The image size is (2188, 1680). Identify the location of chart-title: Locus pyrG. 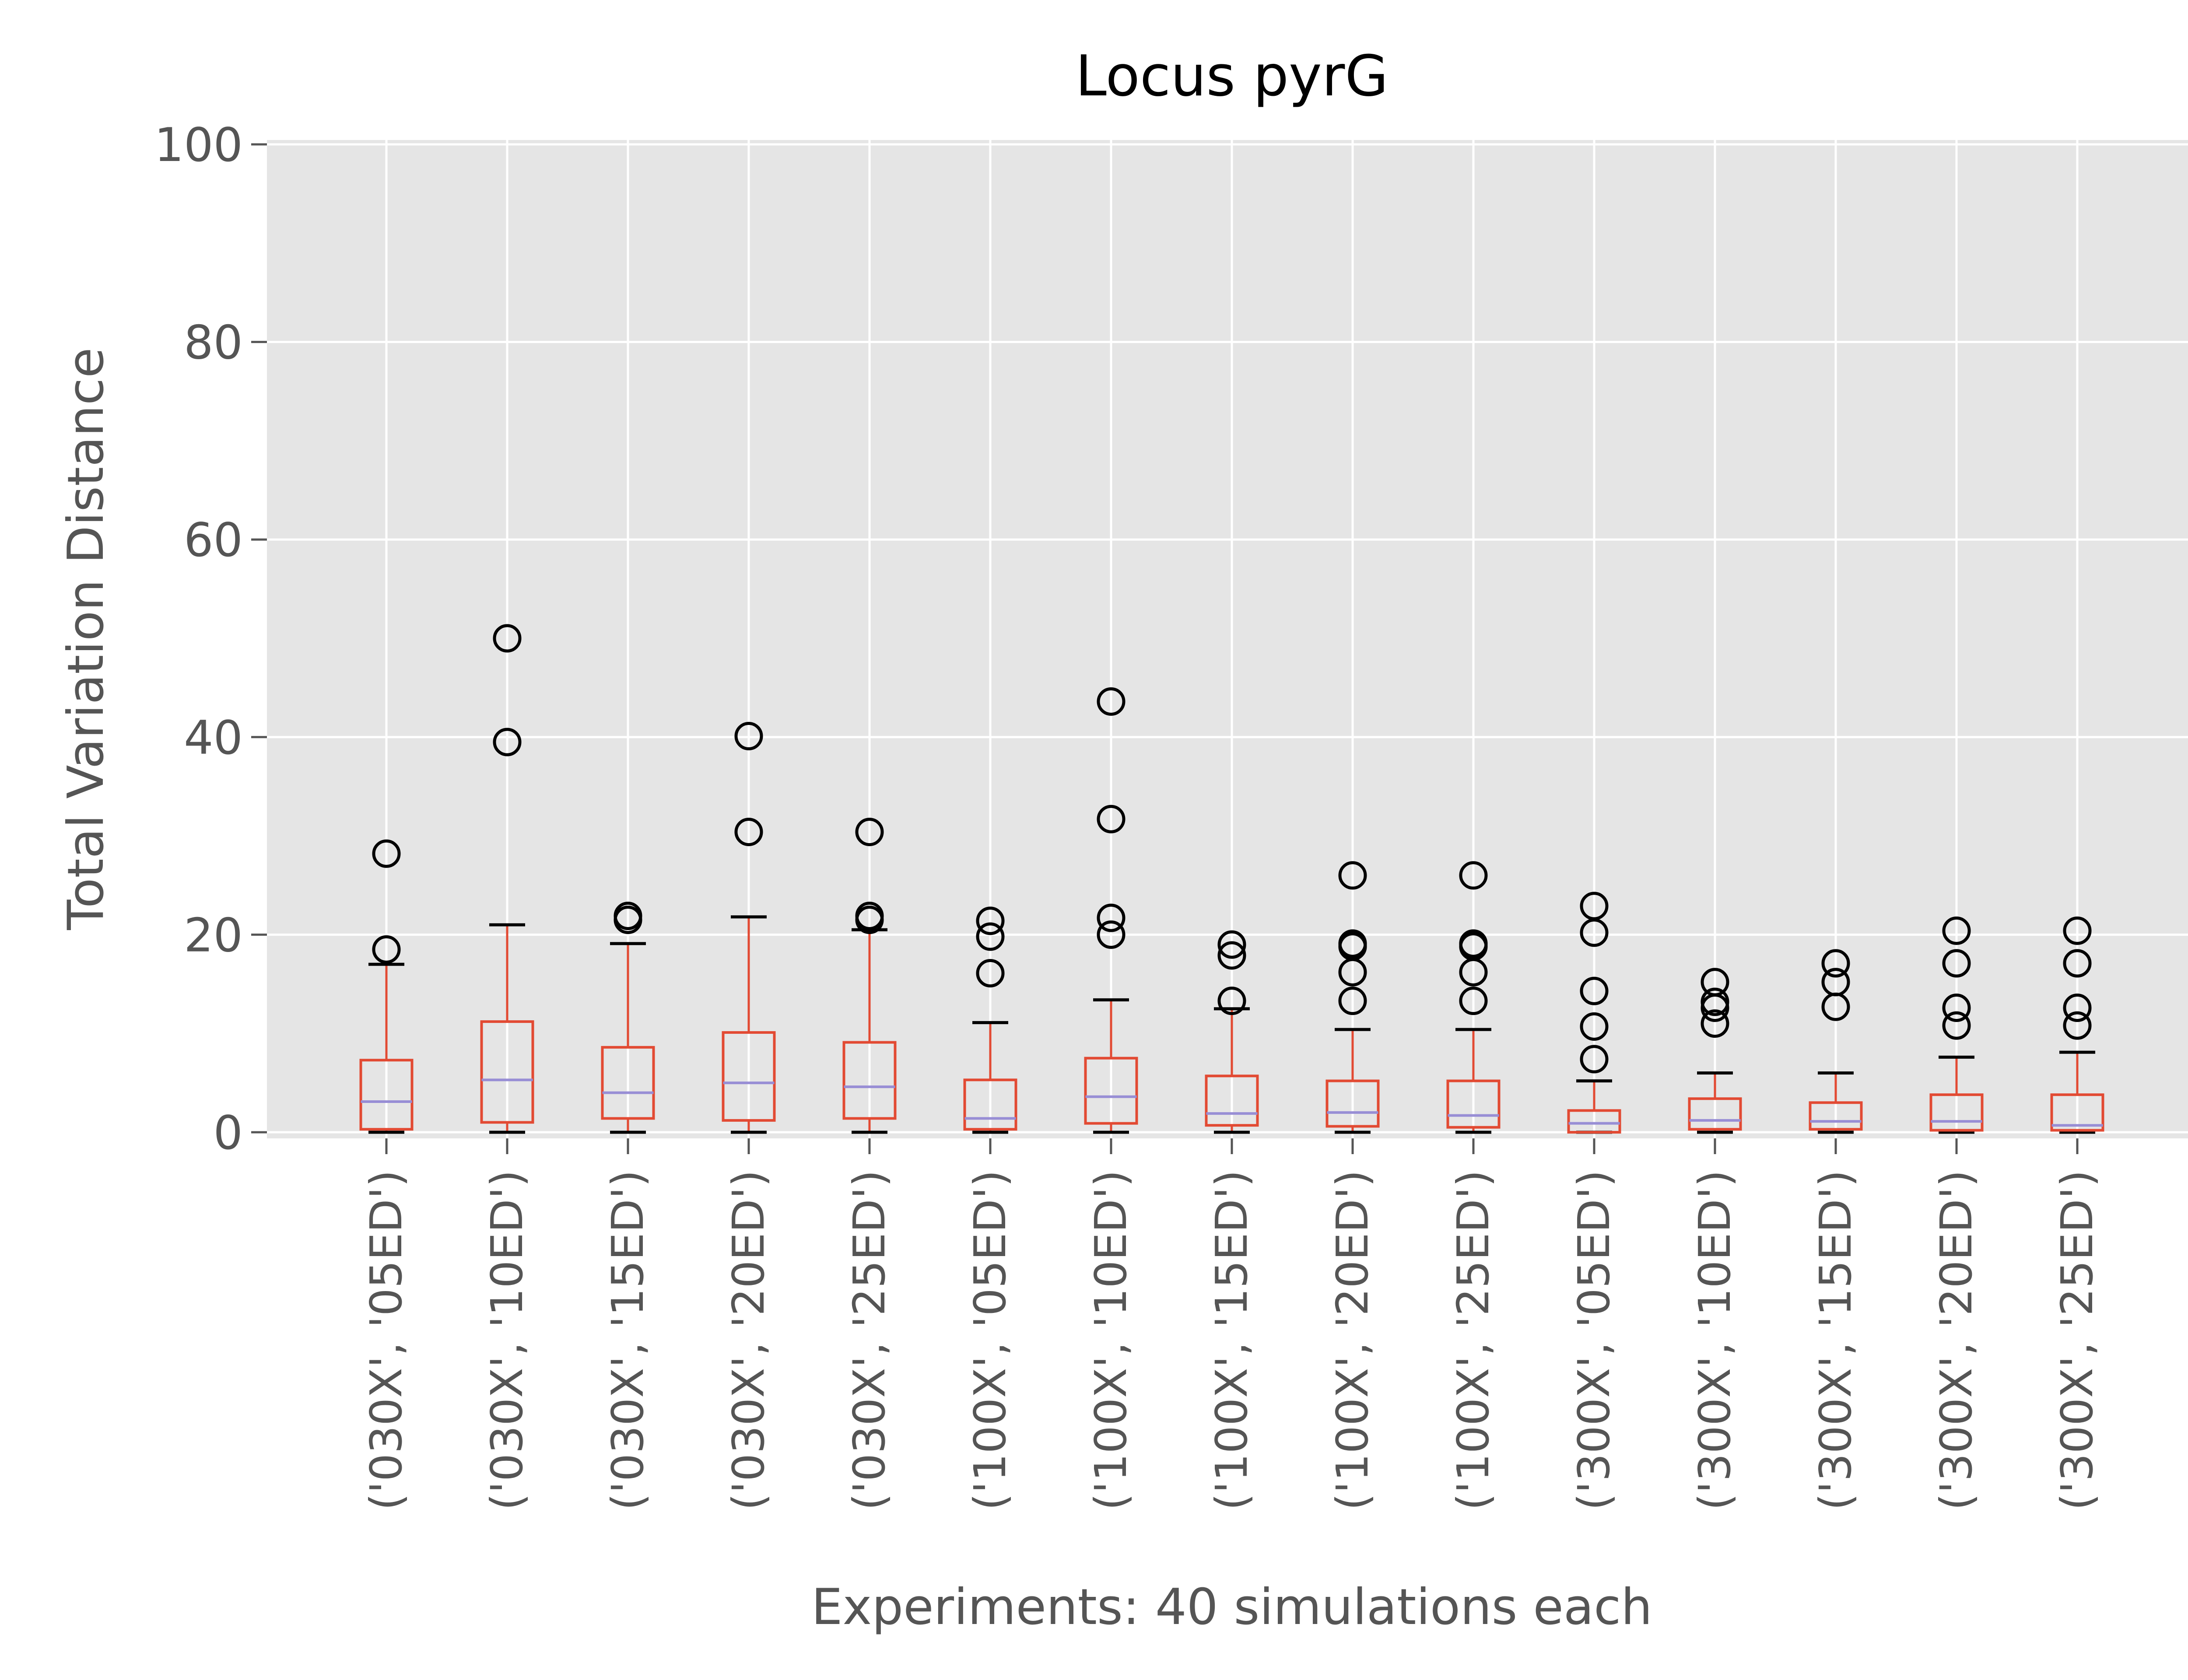
(1231, 76).